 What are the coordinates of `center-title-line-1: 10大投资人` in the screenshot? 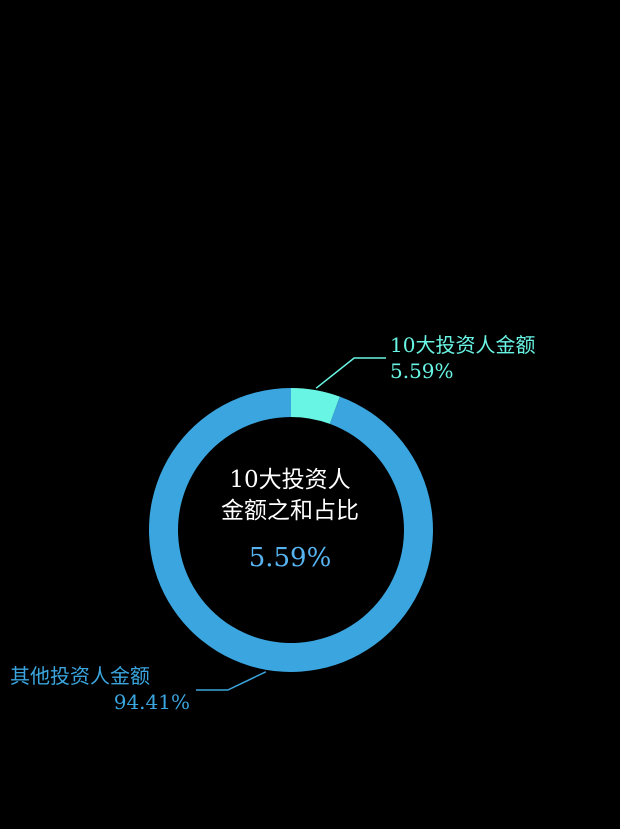 It's located at (290, 480).